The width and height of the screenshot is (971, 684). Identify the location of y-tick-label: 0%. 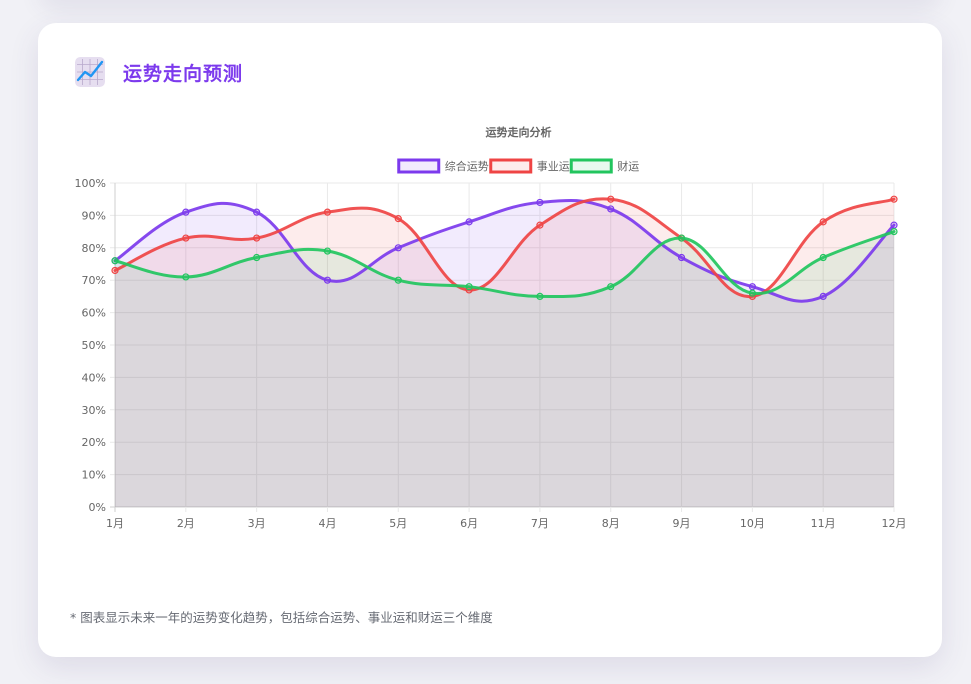
(97, 507).